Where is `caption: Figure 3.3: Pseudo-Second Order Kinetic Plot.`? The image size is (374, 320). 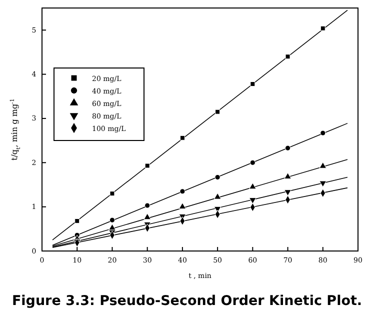 caption: Figure 3.3: Pseudo-Second Order Kinetic Plot. is located at coordinates (187, 301).